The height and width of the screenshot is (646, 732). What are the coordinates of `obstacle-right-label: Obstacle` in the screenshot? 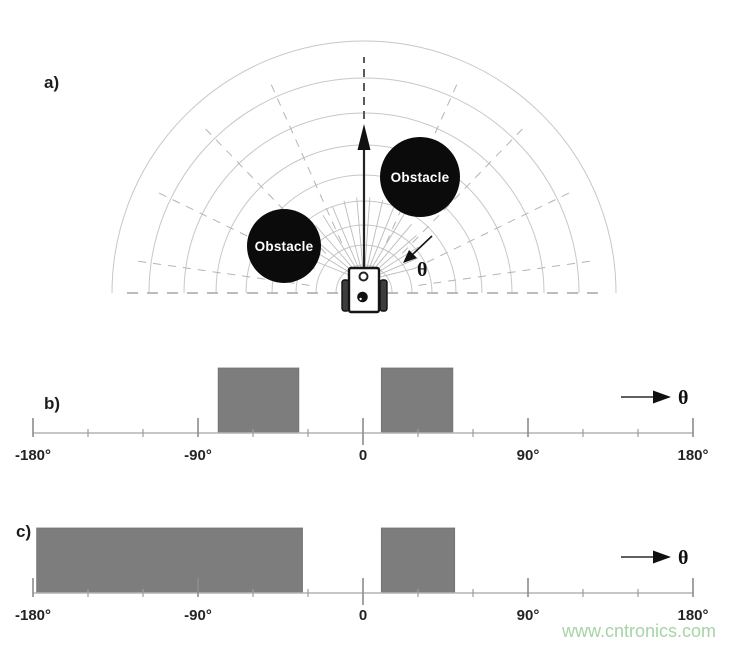 It's located at (420, 177).